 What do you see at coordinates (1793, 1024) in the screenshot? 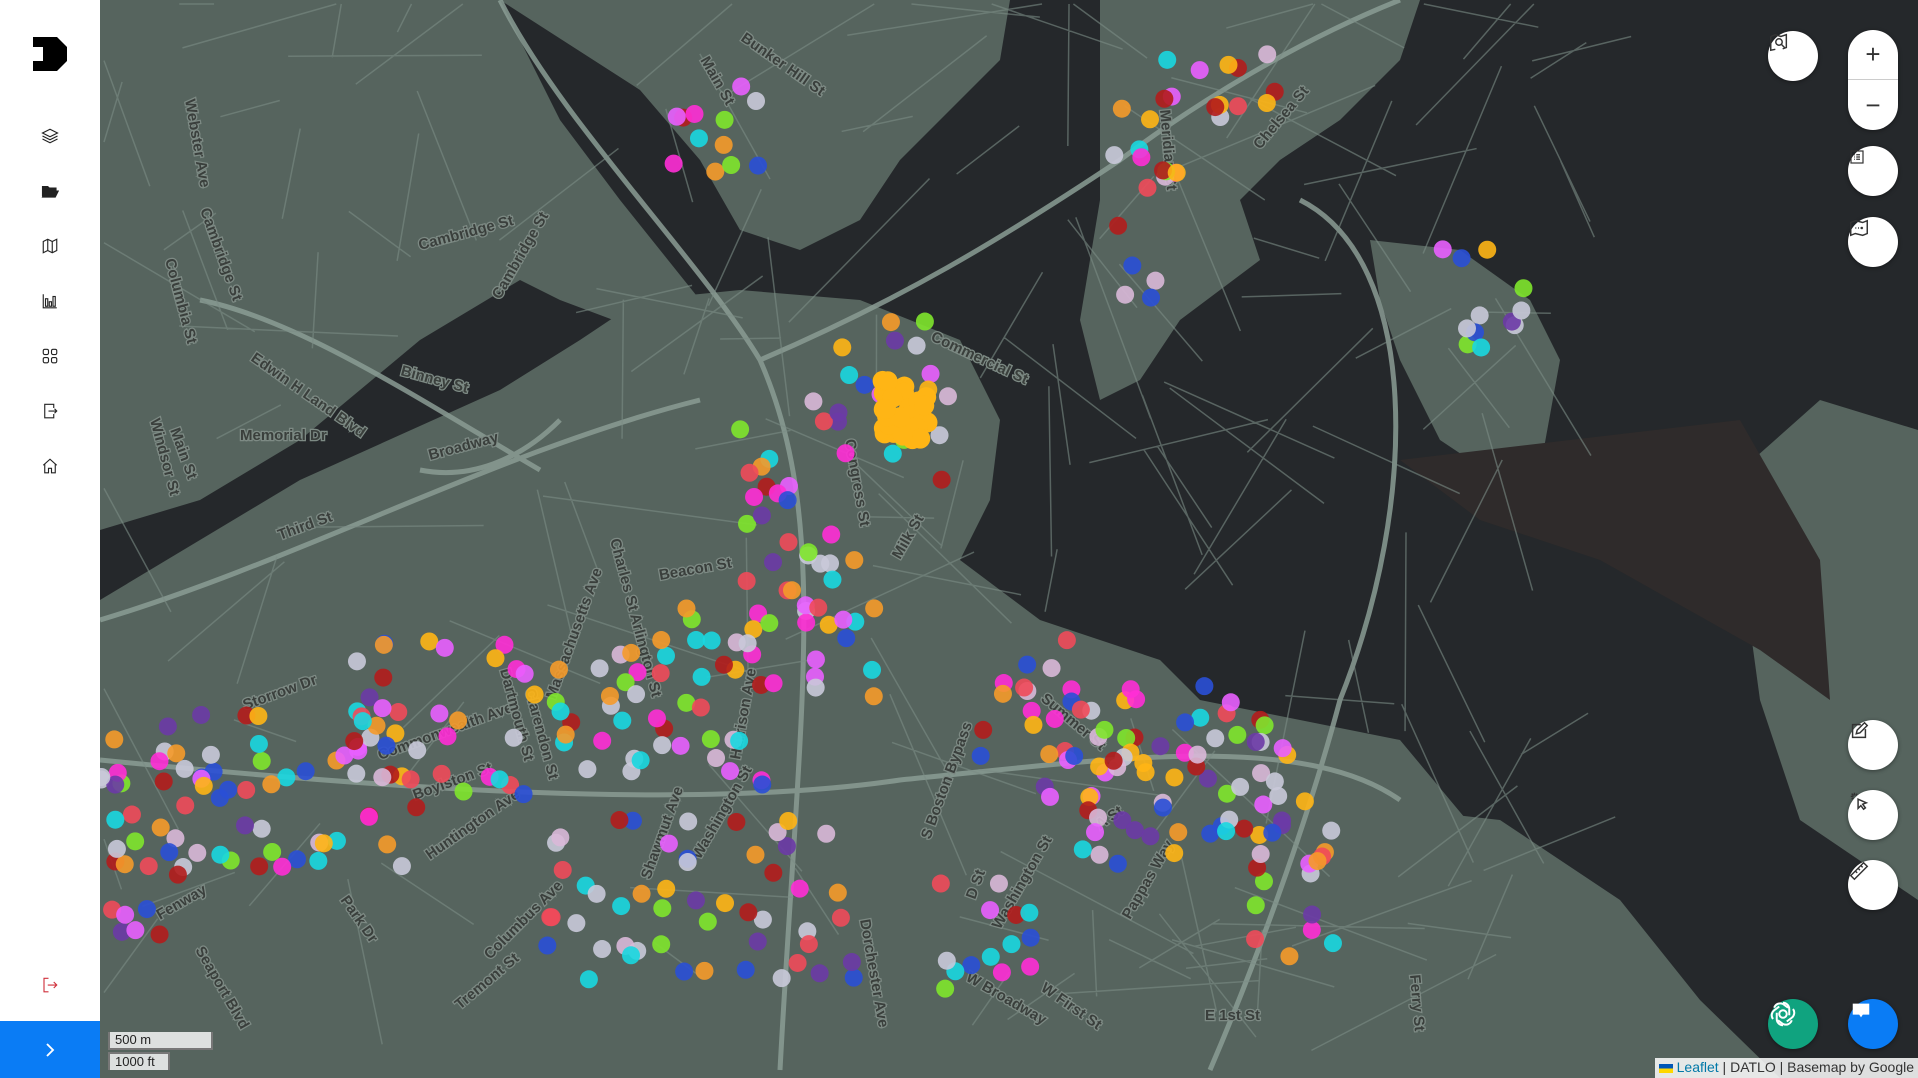
I see `chatgpt-button` at bounding box center [1793, 1024].